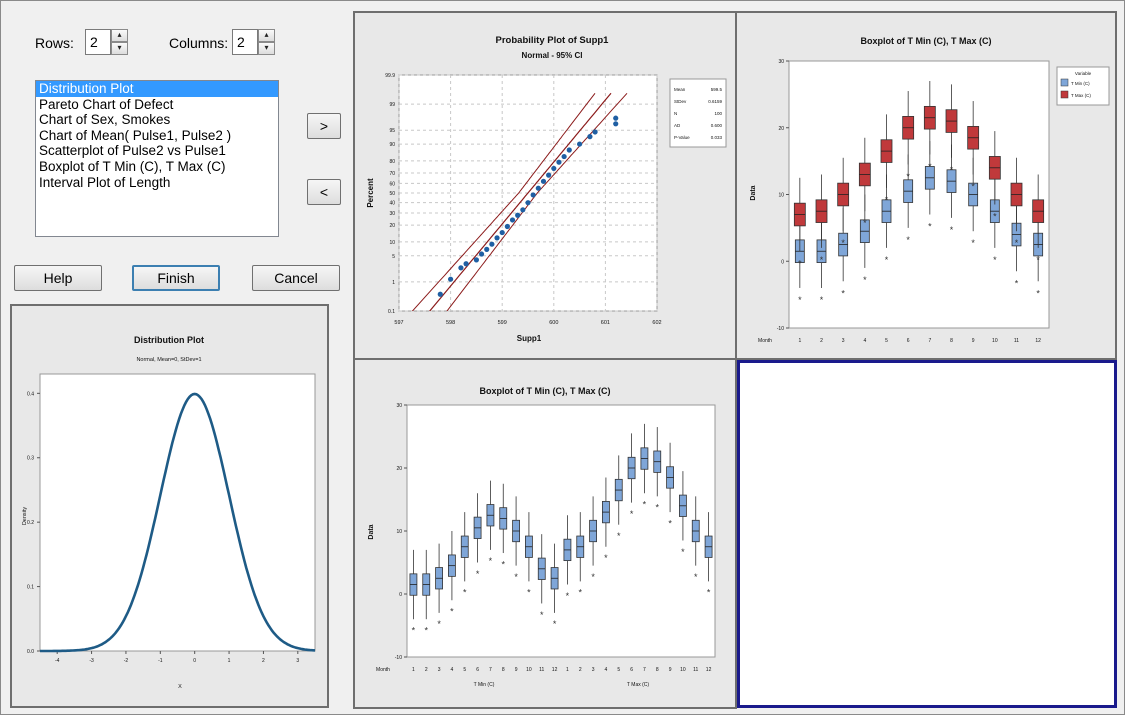 This screenshot has width=1125, height=715. Describe the element at coordinates (30, 394) in the screenshot. I see `y-tick-label: 0.4` at that location.